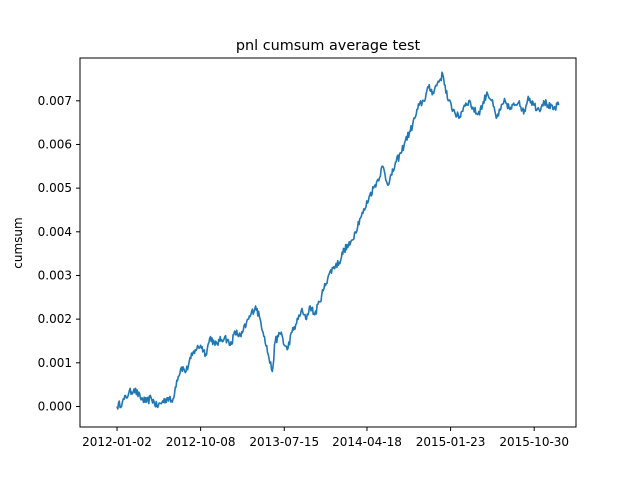 This screenshot has width=640, height=484. I want to click on y-tick-label: 0.005, so click(55, 188).